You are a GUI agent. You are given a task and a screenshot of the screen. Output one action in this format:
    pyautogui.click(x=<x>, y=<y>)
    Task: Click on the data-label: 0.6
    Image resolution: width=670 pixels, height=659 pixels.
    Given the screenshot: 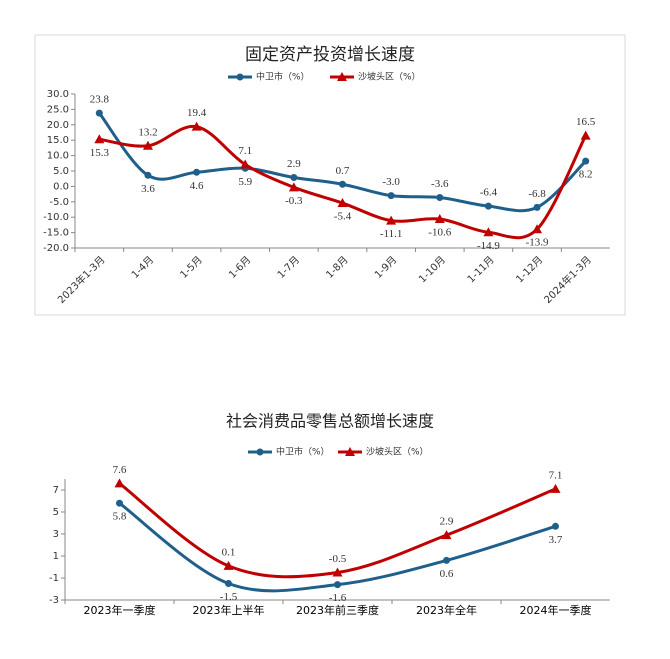 What is the action you would take?
    pyautogui.click(x=447, y=574)
    